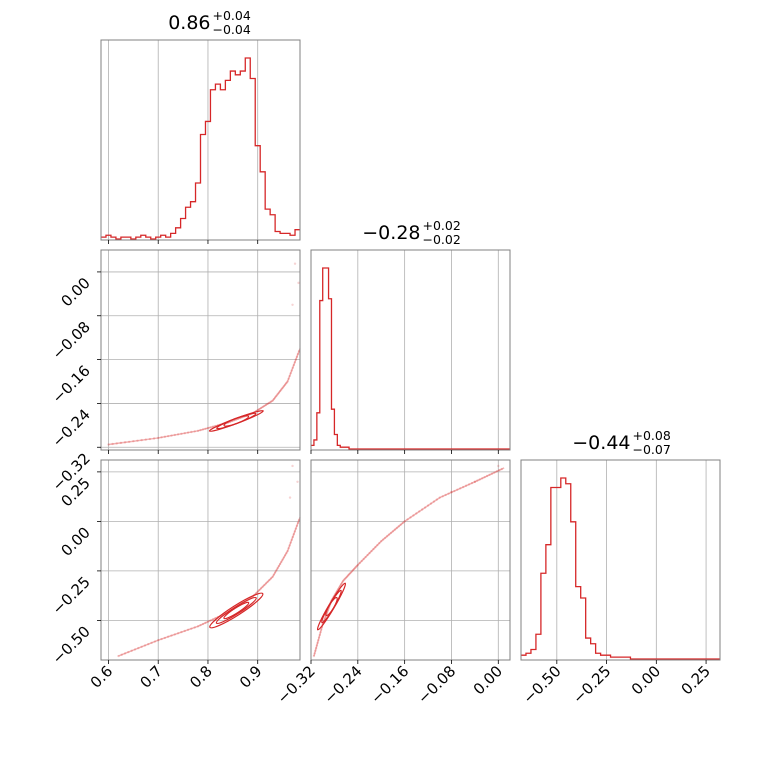  What do you see at coordinates (601, 443) in the screenshot?
I see `param-title-median: −0.44` at bounding box center [601, 443].